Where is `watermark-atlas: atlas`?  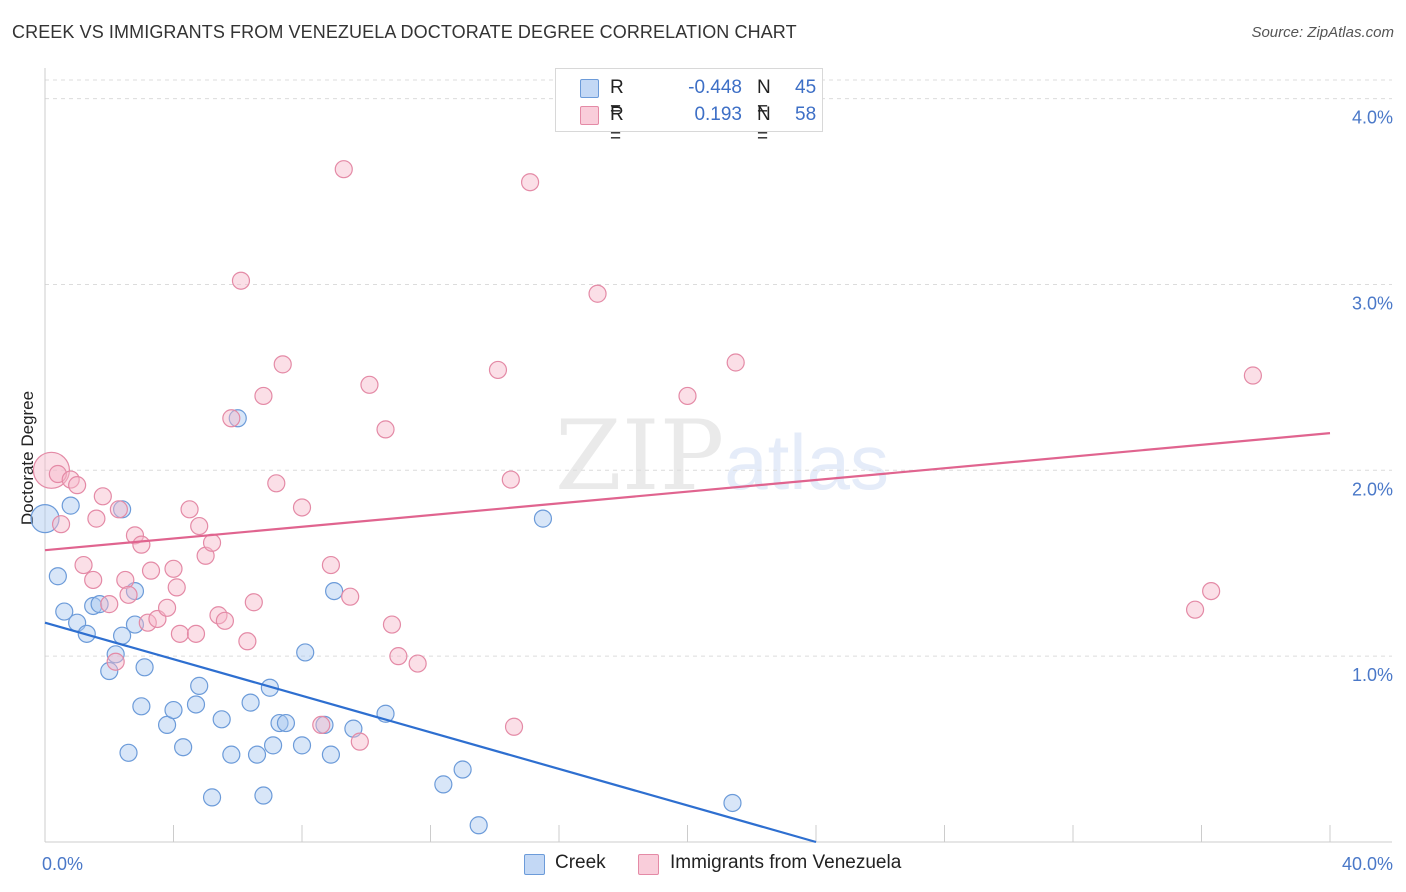
watermark-atlas: atlas is located at coordinates (806, 462).